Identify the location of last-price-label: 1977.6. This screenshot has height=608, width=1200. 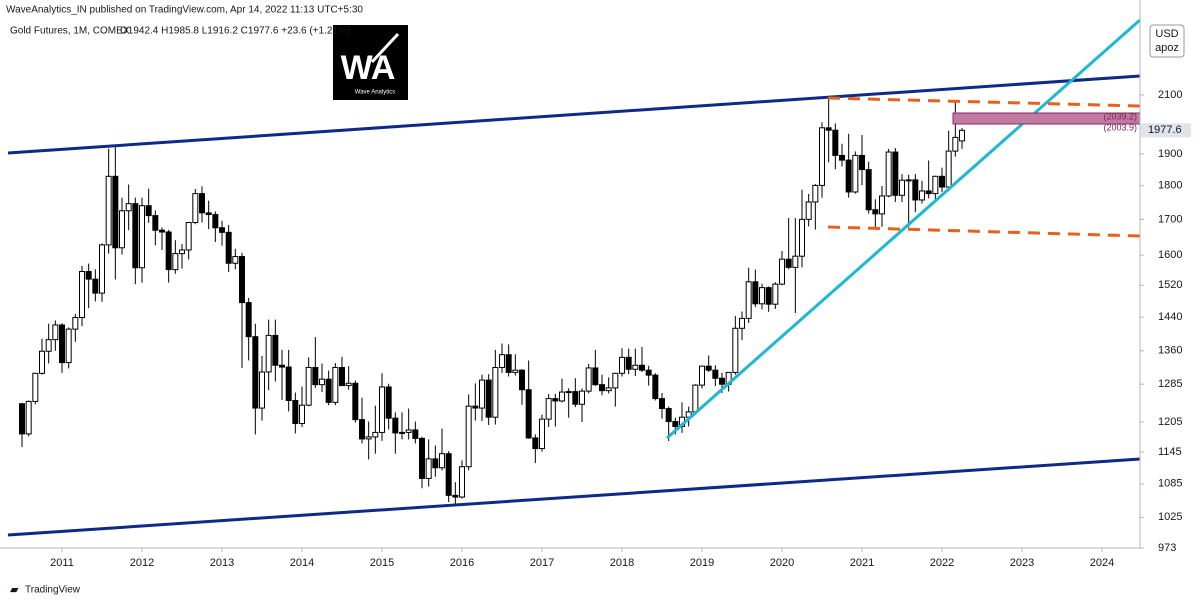
(1165, 130).